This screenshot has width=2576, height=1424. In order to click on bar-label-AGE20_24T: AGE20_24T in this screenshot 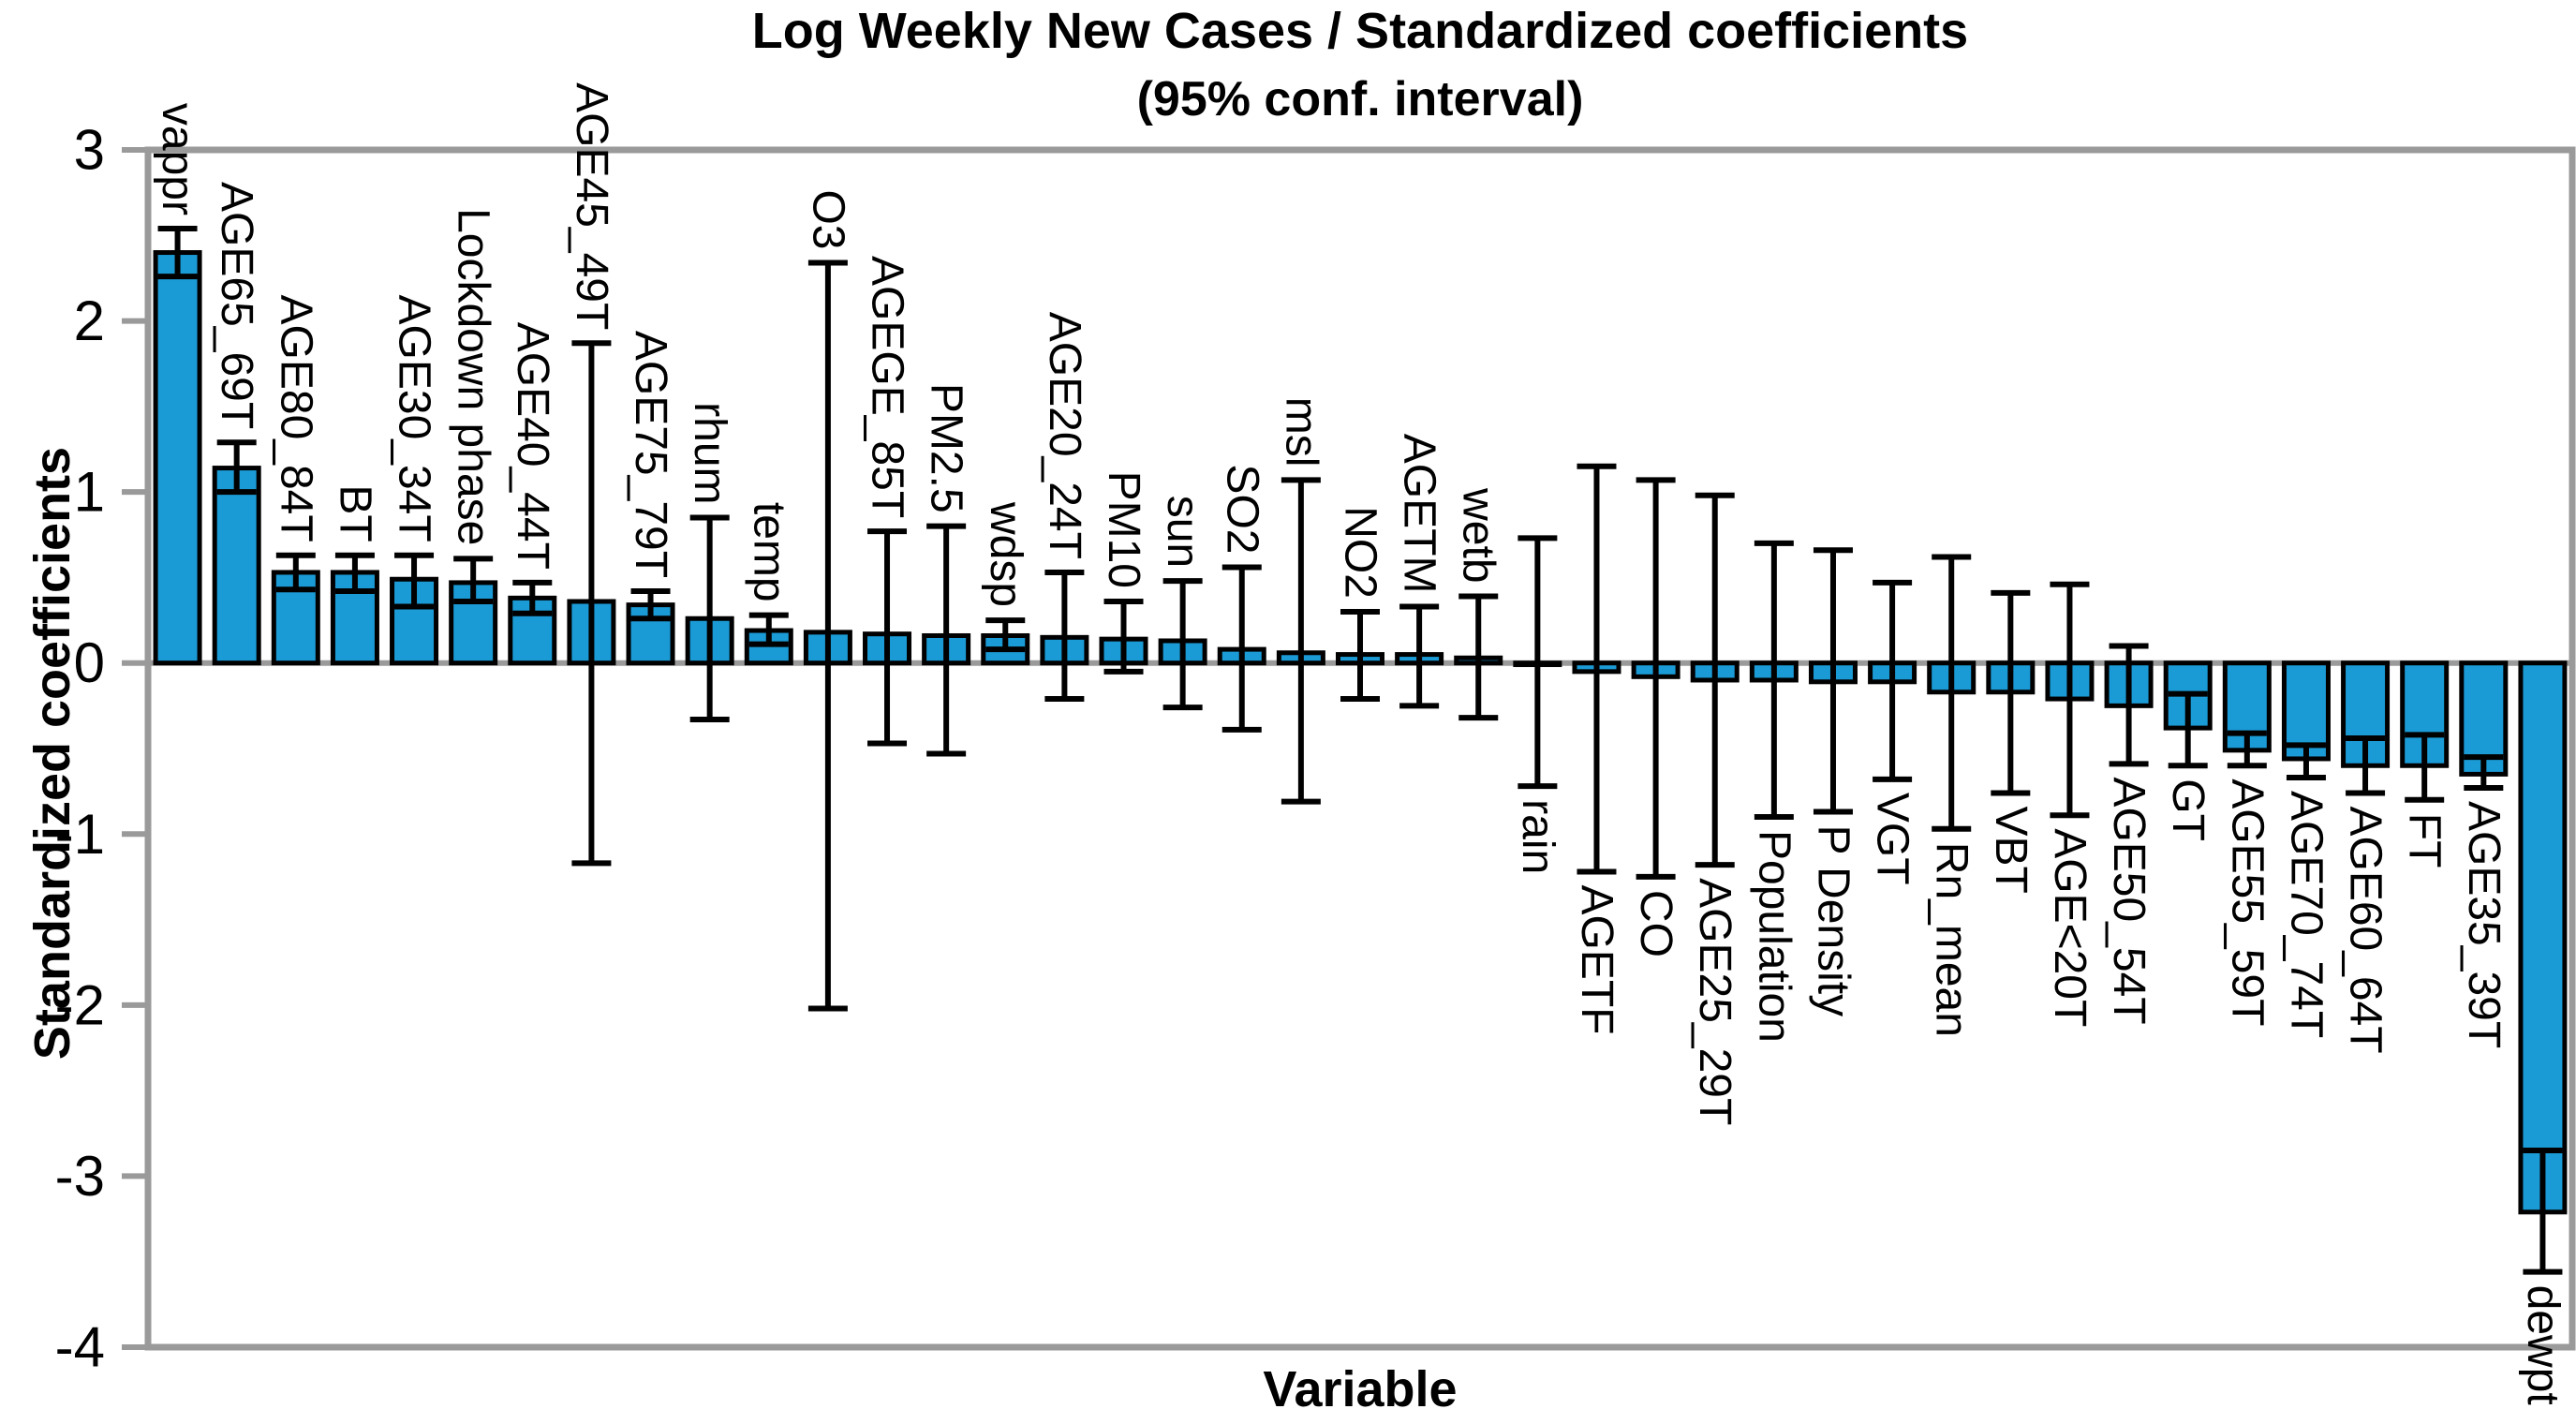, I will do `click(1065, 435)`.